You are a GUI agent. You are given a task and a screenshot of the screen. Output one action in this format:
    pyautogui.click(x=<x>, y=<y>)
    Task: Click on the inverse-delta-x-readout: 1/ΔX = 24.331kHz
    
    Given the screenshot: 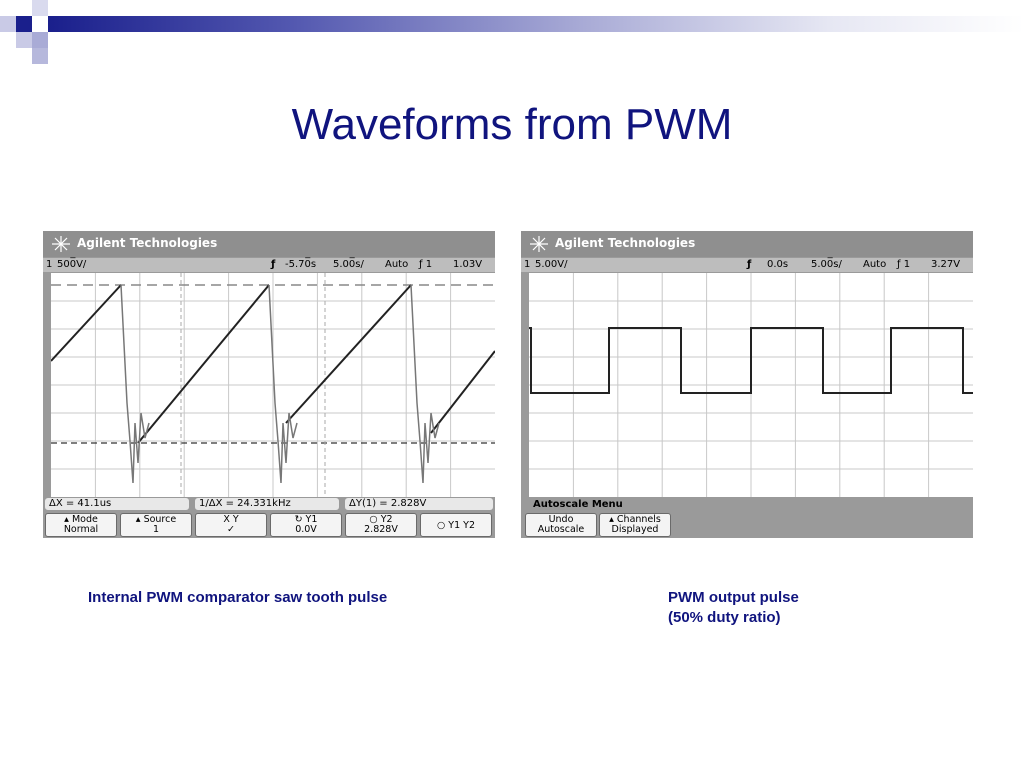 What is the action you would take?
    pyautogui.click(x=267, y=504)
    